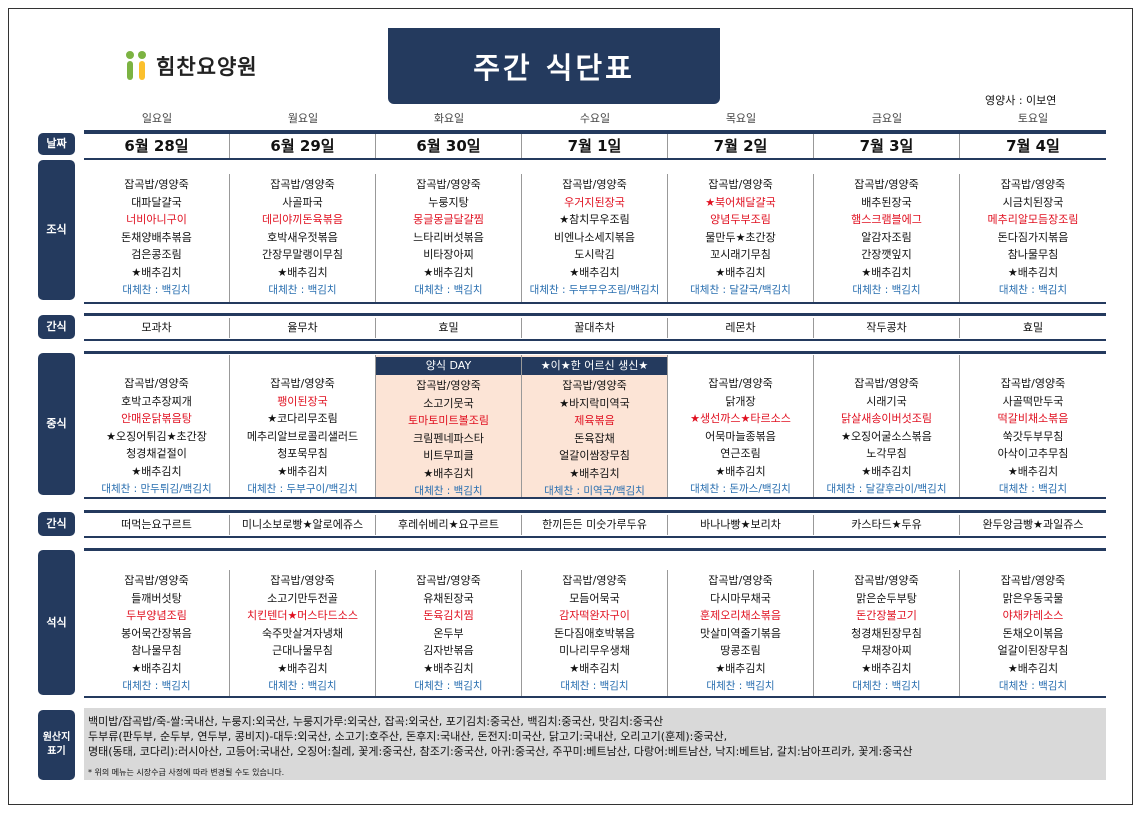 This screenshot has width=1142, height=816. I want to click on menu-item: 양념두부조림, so click(740, 220).